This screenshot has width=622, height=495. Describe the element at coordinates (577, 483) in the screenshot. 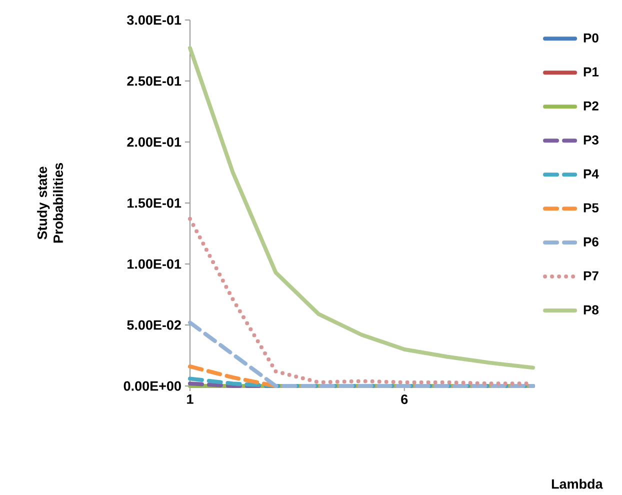

I see `text: Lambda` at that location.